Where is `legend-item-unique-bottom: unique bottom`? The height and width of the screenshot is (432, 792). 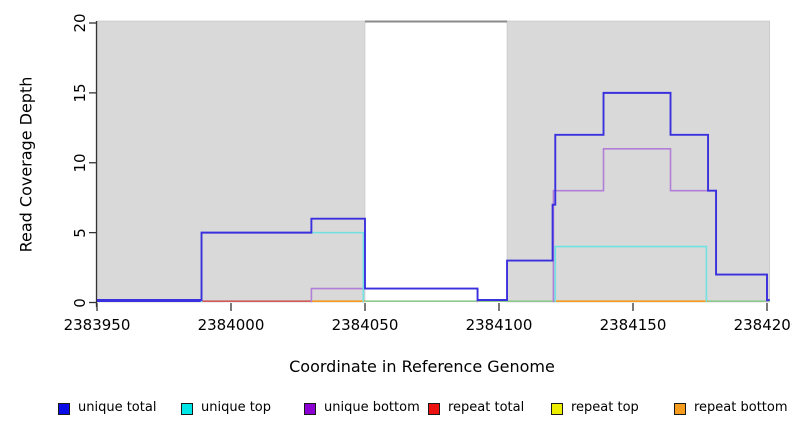 legend-item-unique-bottom: unique bottom is located at coordinates (364, 408).